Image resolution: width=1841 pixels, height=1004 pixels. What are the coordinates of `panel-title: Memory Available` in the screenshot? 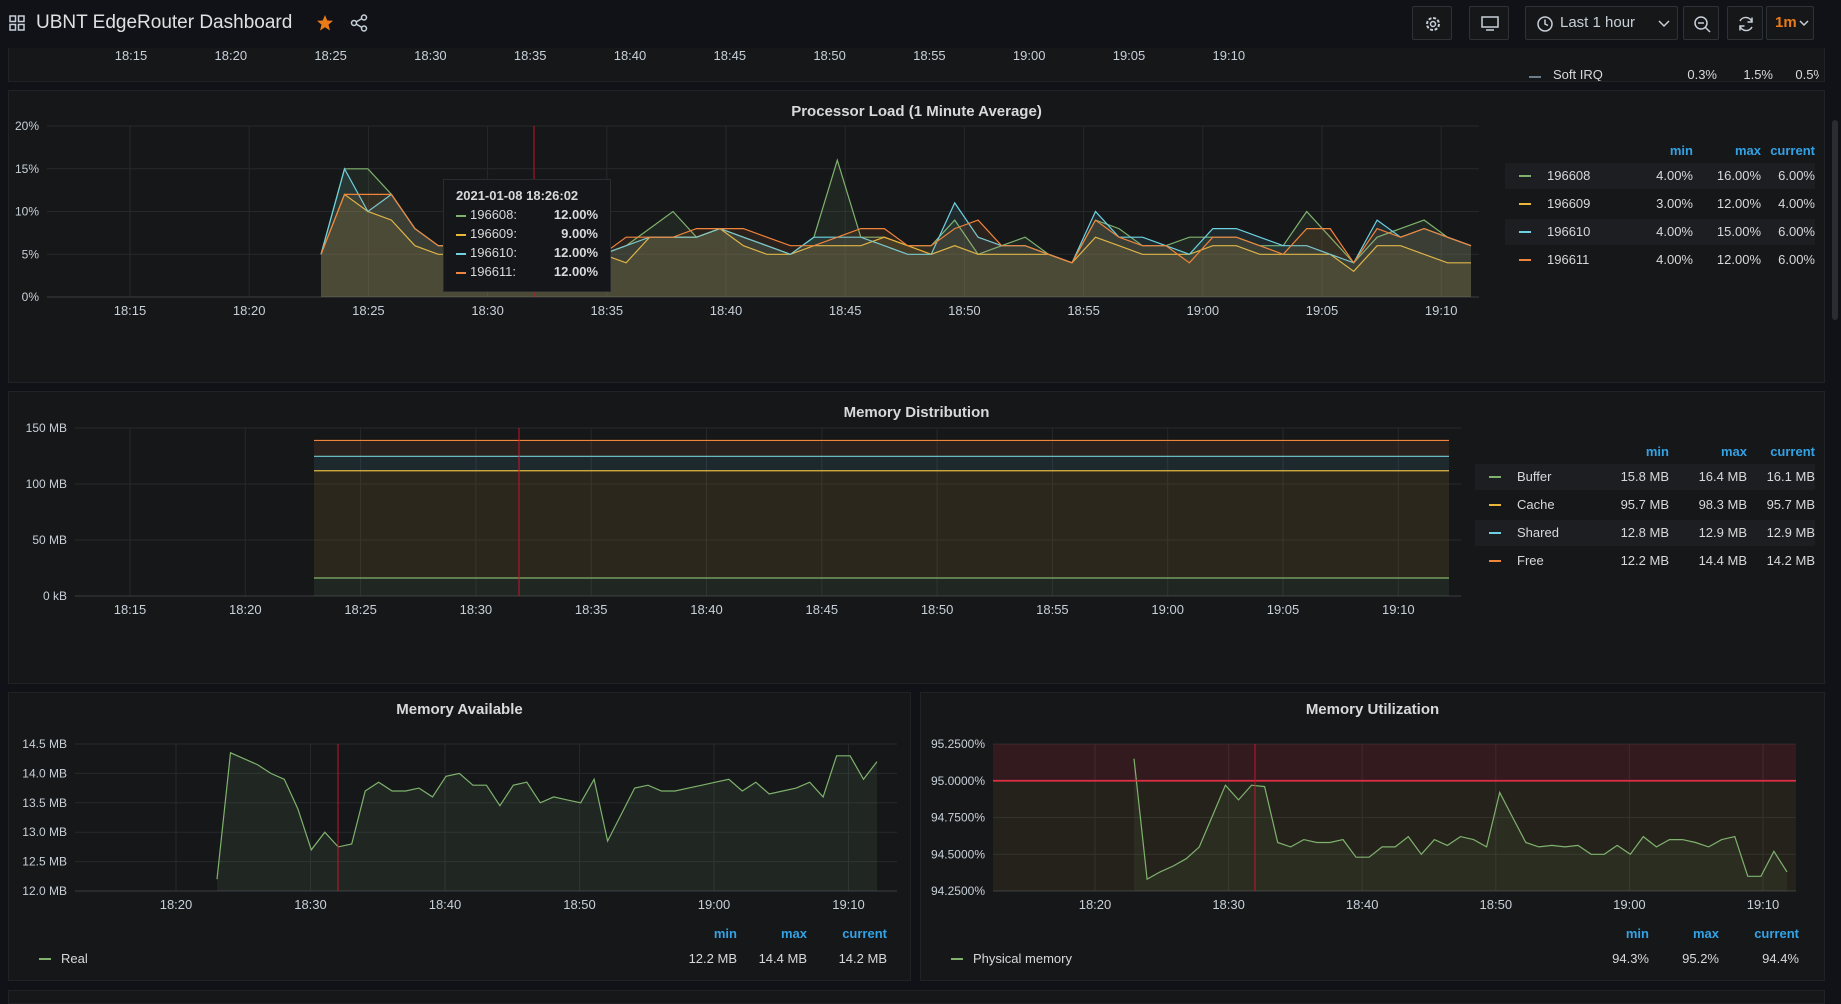 It's located at (459, 709).